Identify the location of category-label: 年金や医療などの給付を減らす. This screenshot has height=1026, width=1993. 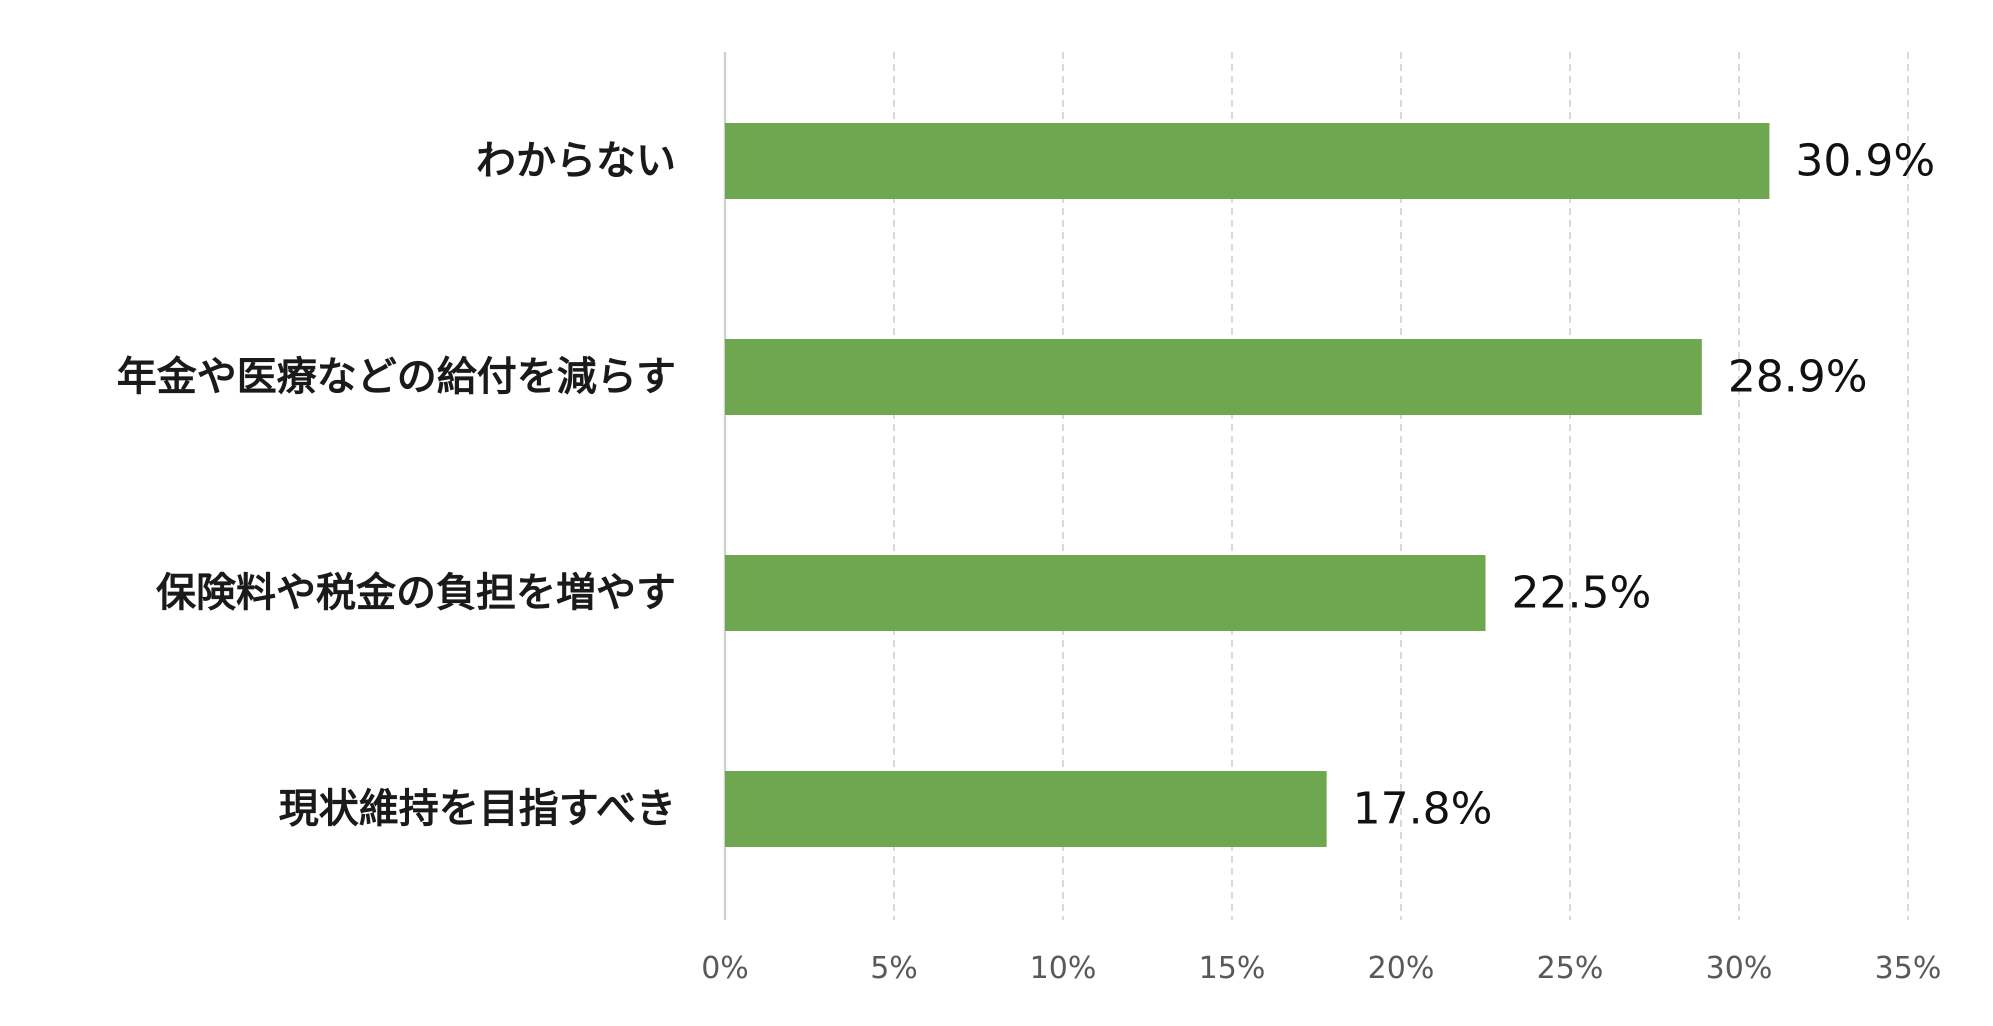
(396, 377).